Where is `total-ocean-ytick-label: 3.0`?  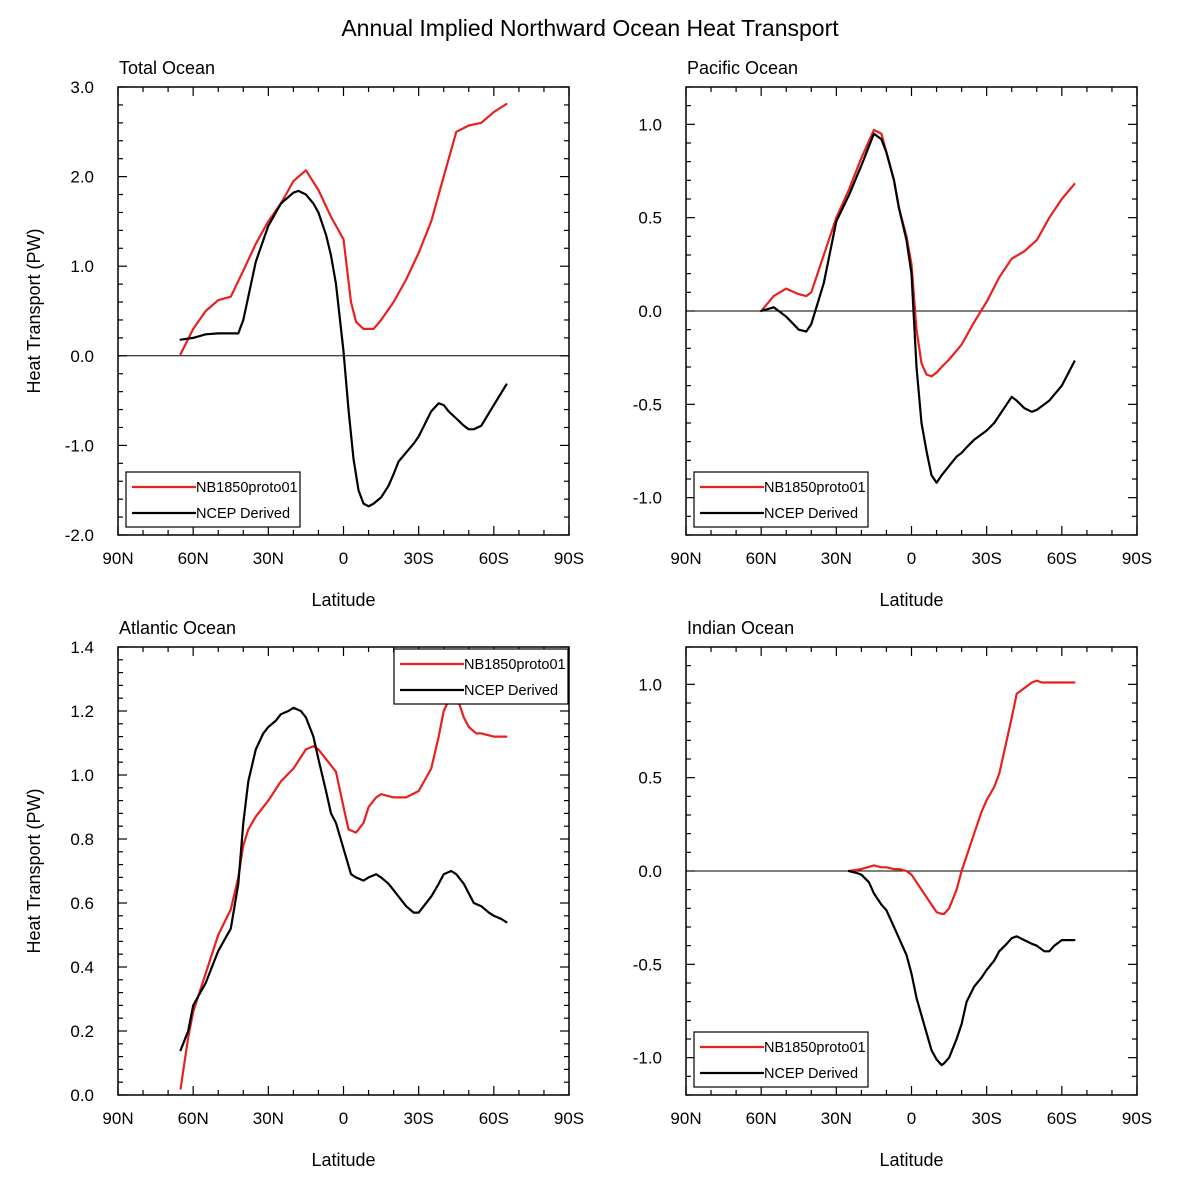
total-ocean-ytick-label: 3.0 is located at coordinates (82, 87).